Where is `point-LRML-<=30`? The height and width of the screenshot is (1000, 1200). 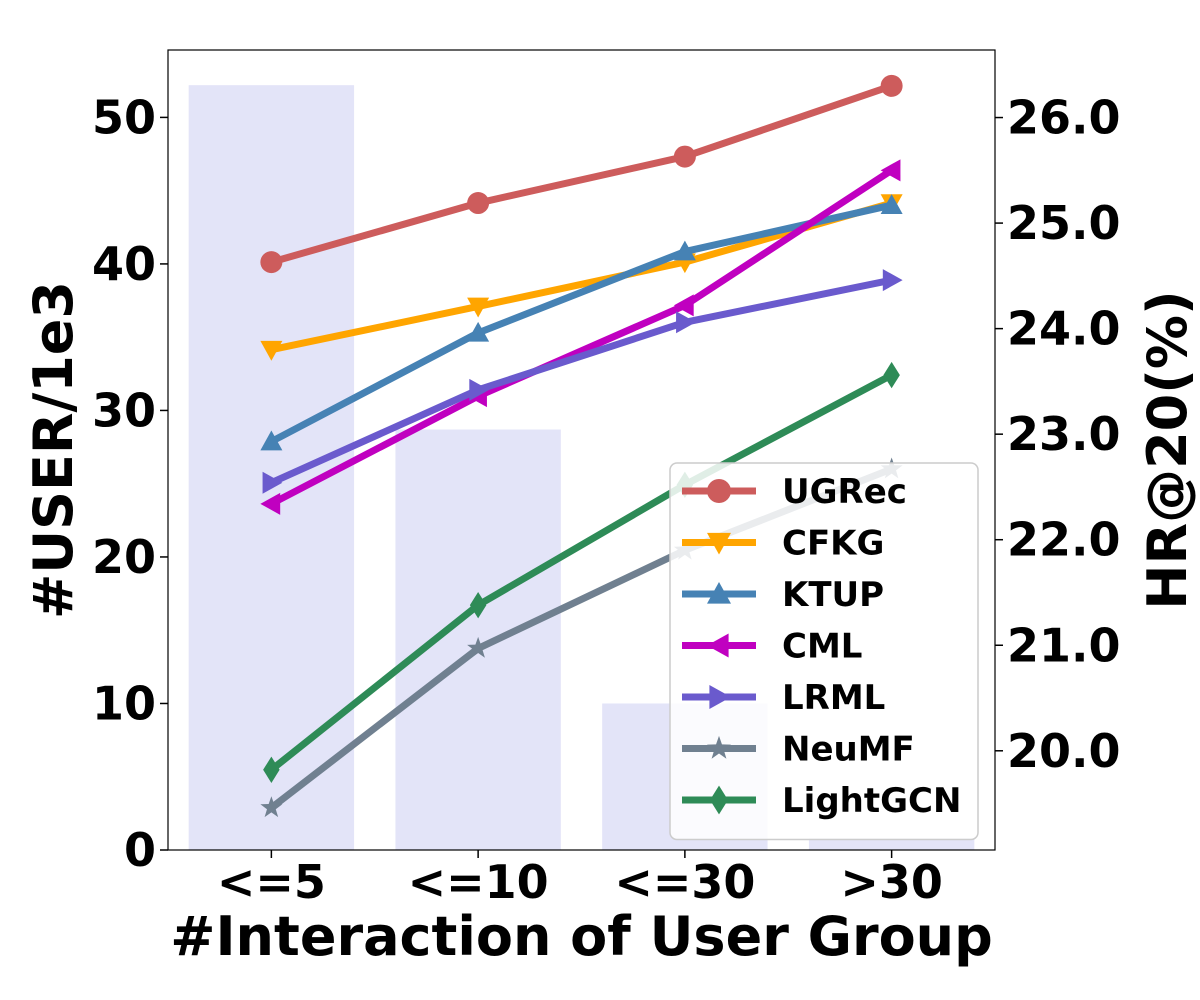 point-LRML-<=30 is located at coordinates (686, 322).